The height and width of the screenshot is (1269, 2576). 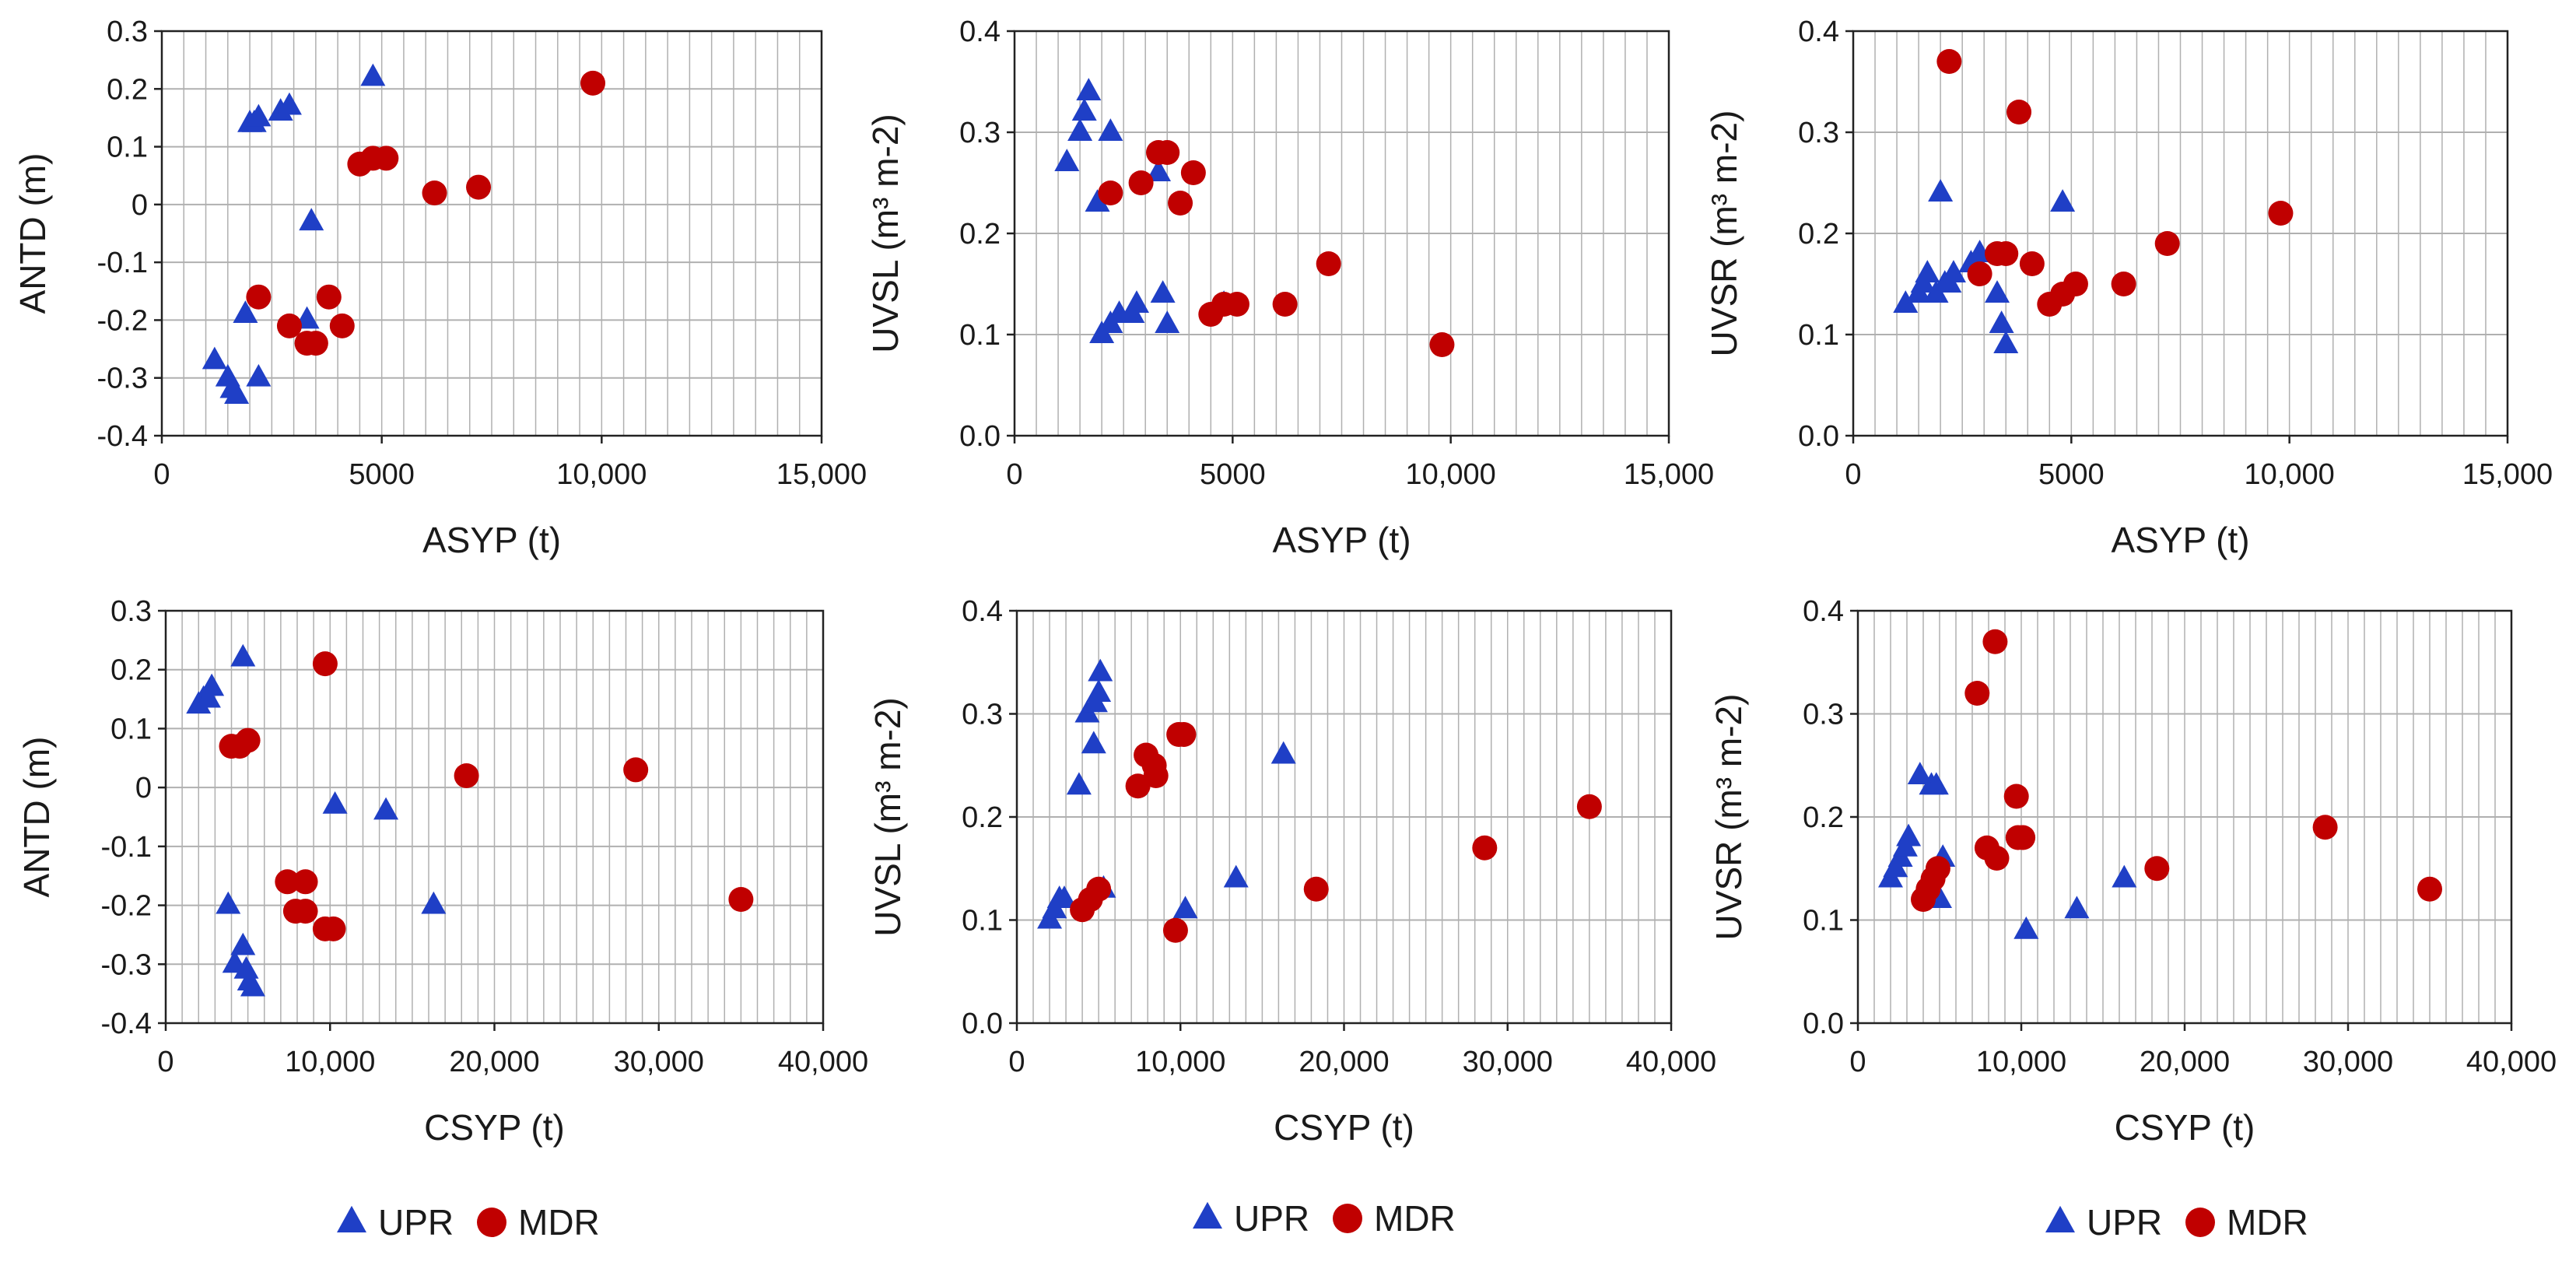 What do you see at coordinates (1508, 1062) in the screenshot?
I see `x-tick-label: 30,000` at bounding box center [1508, 1062].